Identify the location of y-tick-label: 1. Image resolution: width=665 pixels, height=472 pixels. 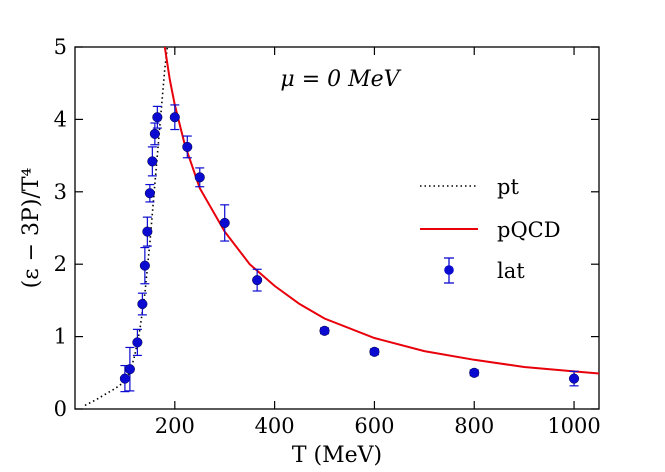
(60, 337).